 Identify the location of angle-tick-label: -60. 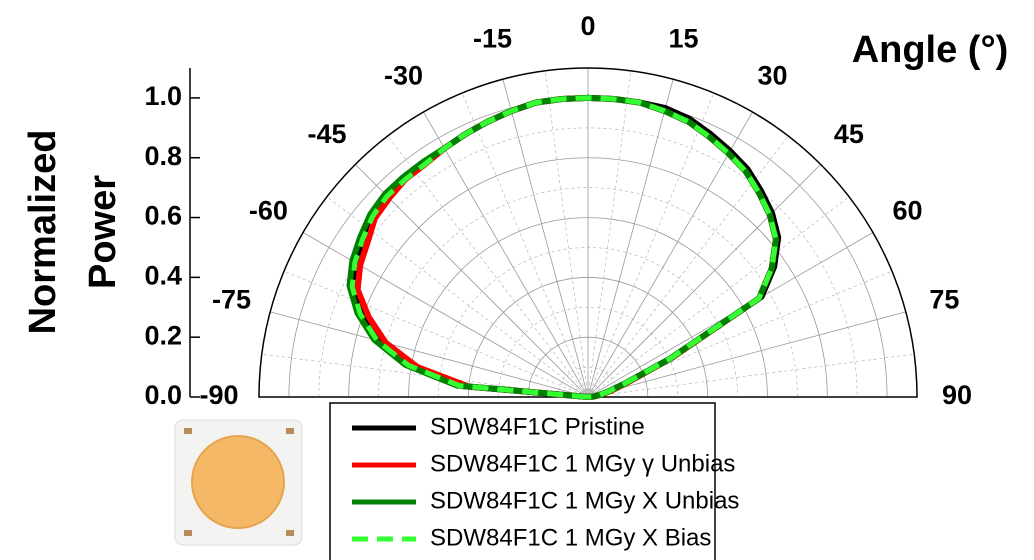
(268, 211).